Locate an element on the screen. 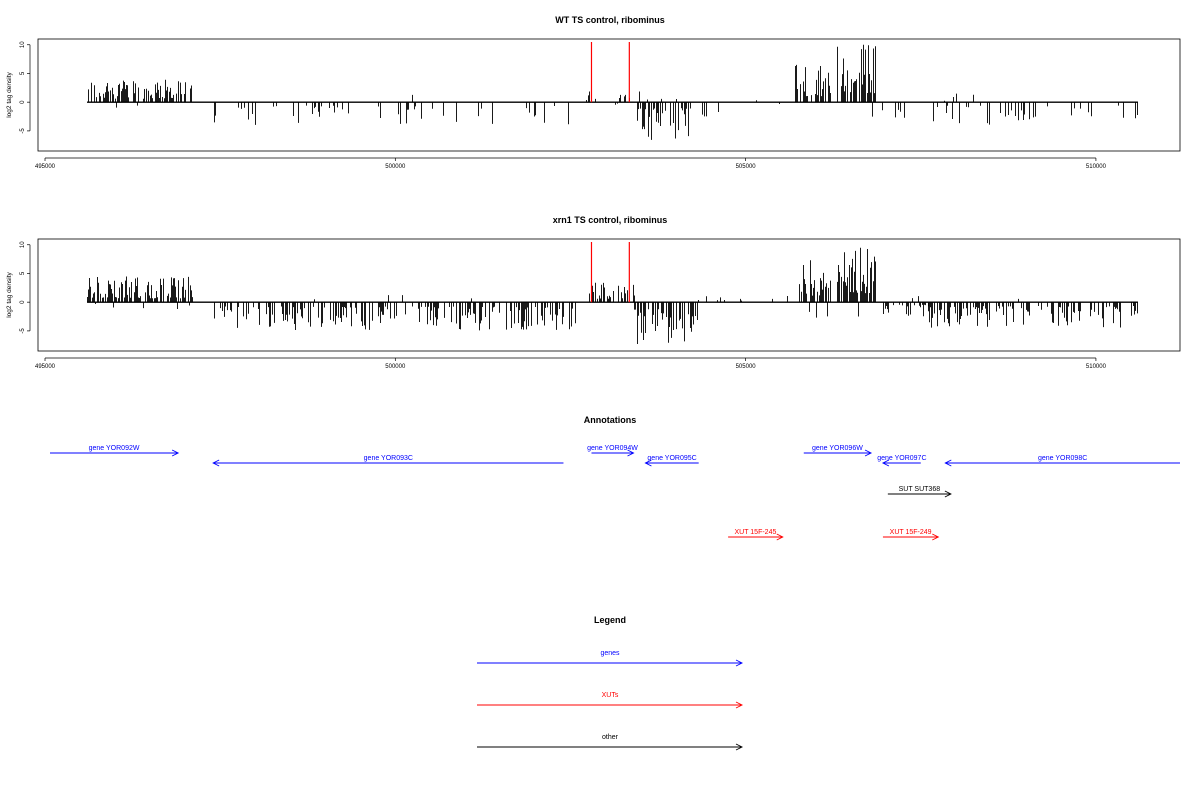 This screenshot has height=800, width=1200. annotation-gene: gene YOR093C is located at coordinates (388, 461).